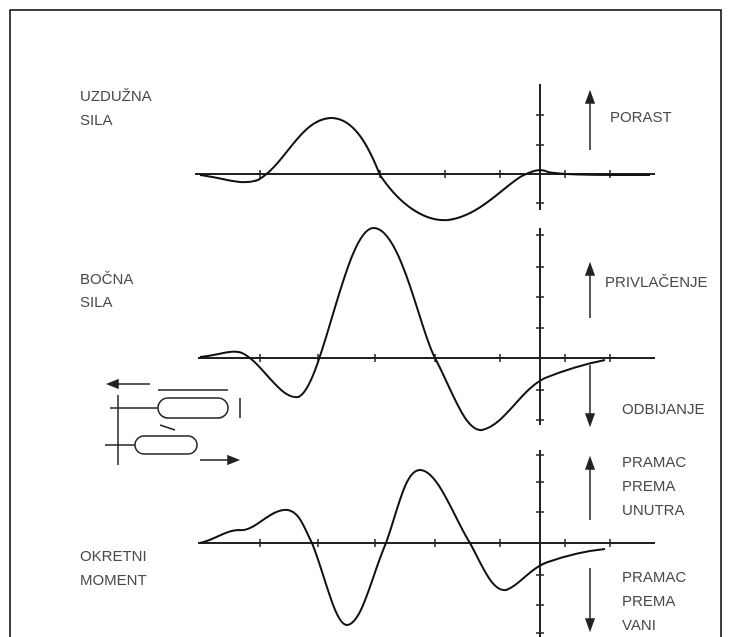 This screenshot has height=637, width=731. What do you see at coordinates (113, 556) in the screenshot?
I see `panel-label: OKRETNI` at bounding box center [113, 556].